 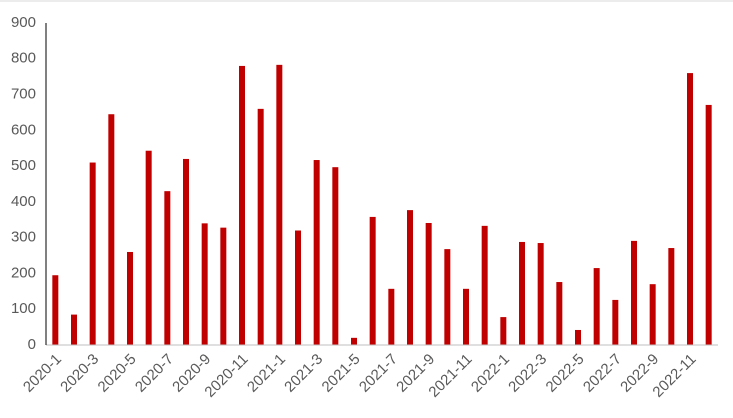 What do you see at coordinates (527, 373) in the screenshot?
I see `x-tick-label: 2022-3` at bounding box center [527, 373].